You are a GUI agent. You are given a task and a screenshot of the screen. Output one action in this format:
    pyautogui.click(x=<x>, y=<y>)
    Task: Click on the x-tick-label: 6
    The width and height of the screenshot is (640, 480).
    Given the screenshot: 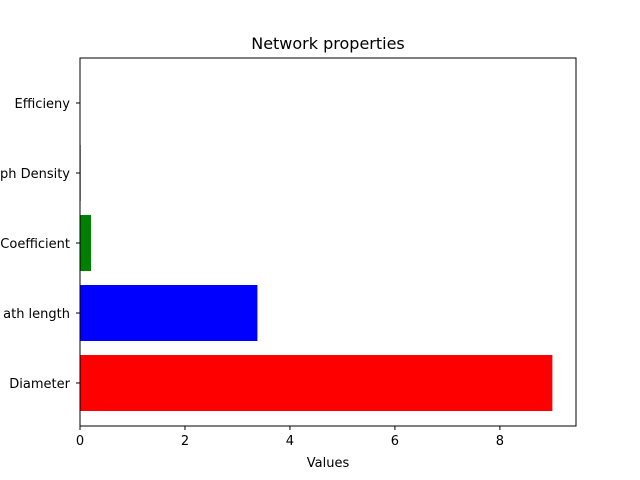 What is the action you would take?
    pyautogui.click(x=395, y=441)
    